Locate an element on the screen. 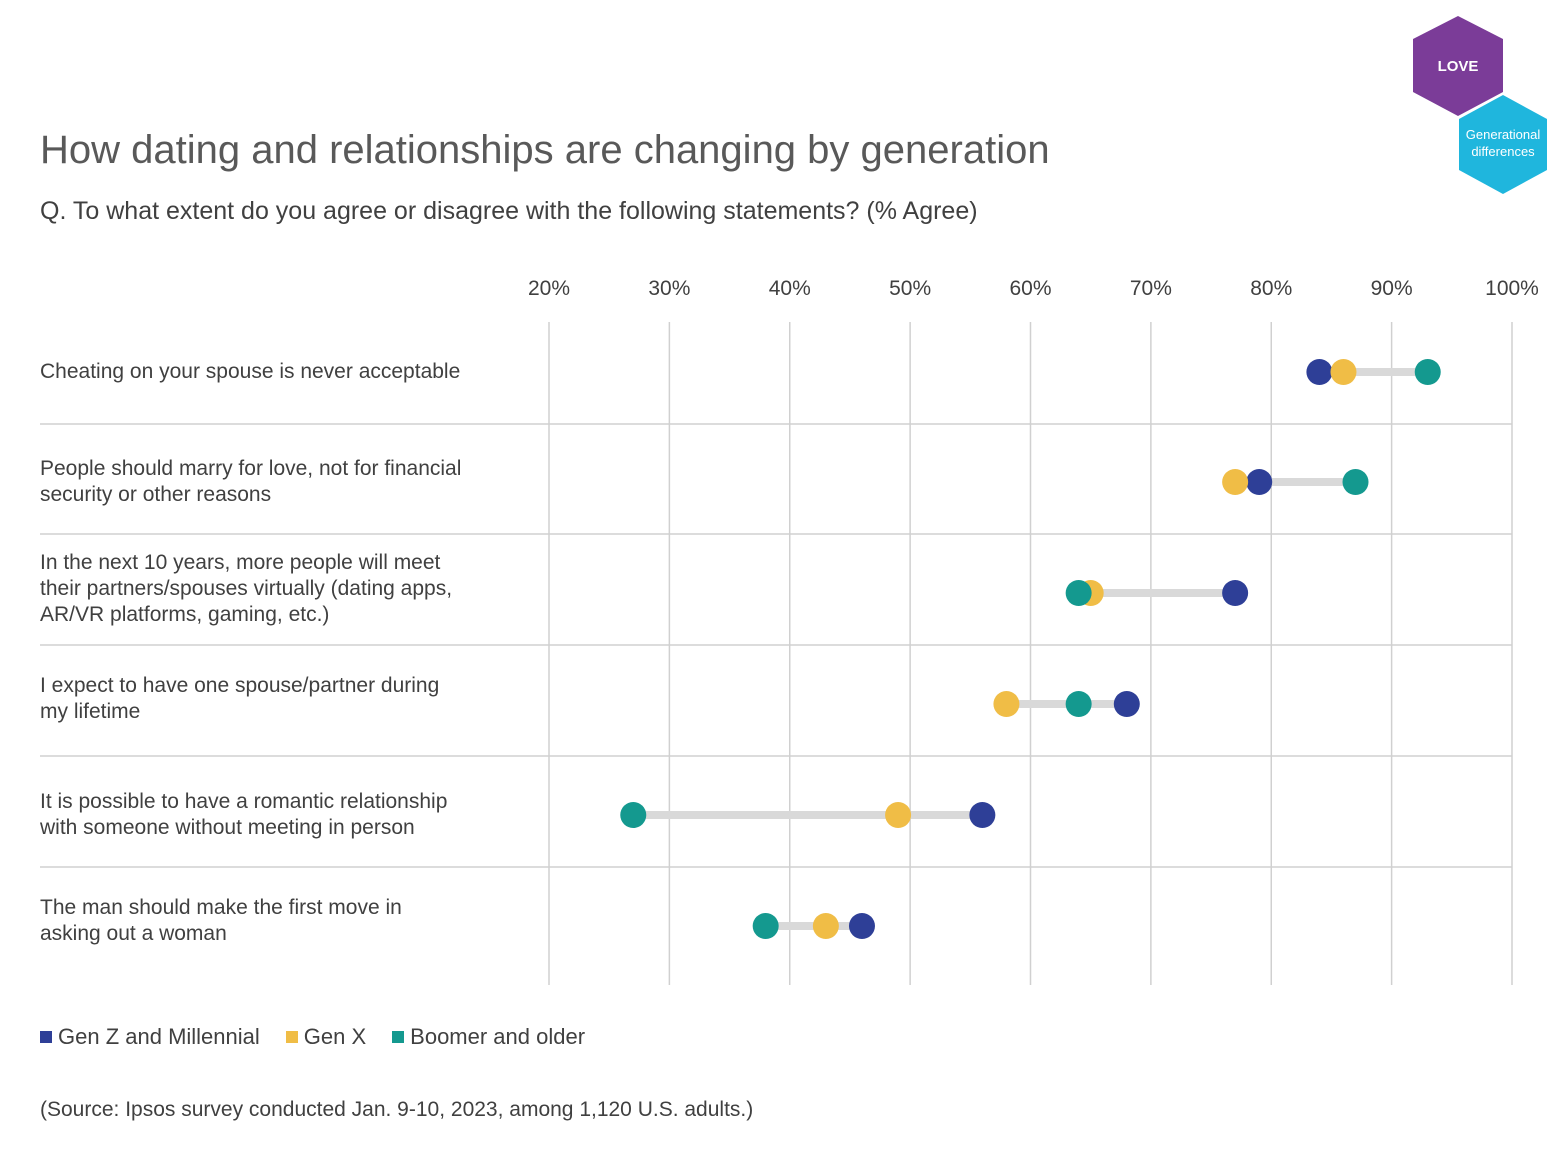  generational-badge-line2: differences is located at coordinates (1503, 151).